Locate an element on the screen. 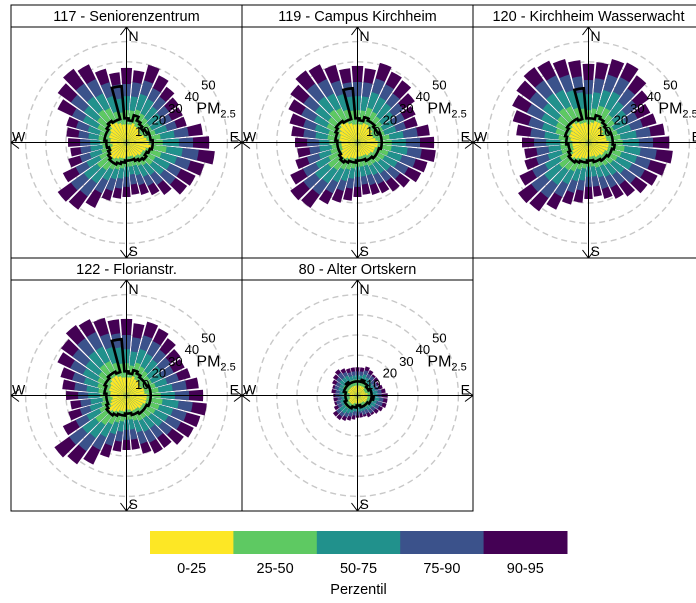  panel-title: 117 - Seniorenzentrum is located at coordinates (126, 17).